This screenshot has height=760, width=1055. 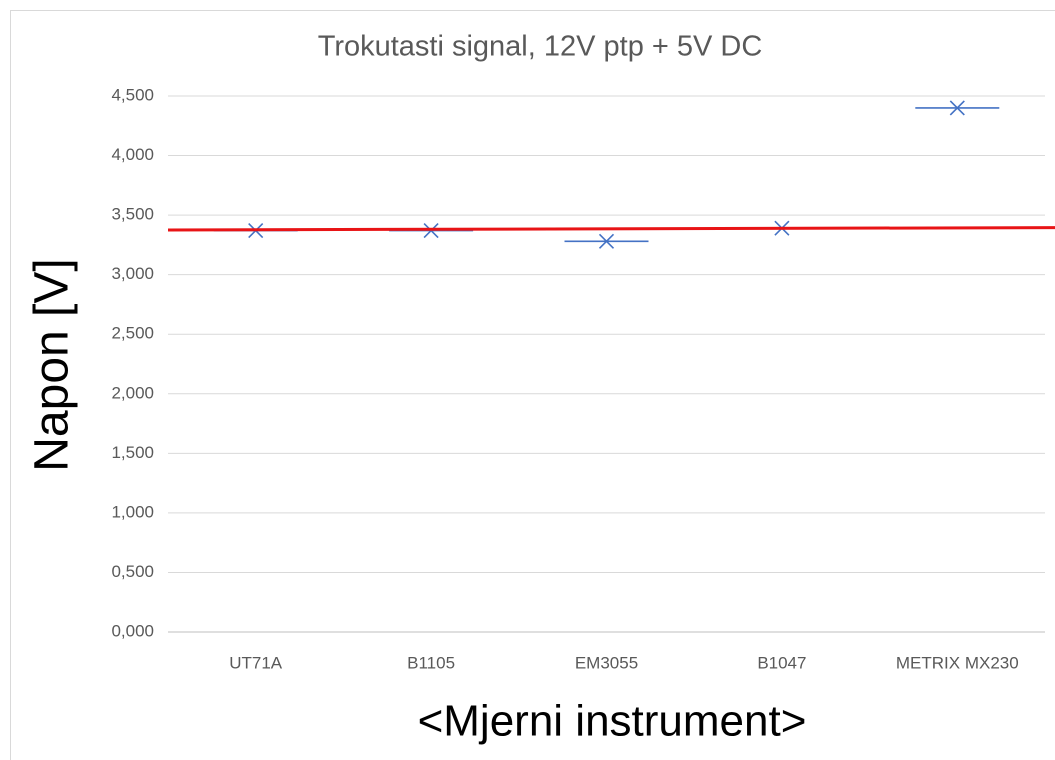 What do you see at coordinates (606, 662) in the screenshot?
I see `x-tick-label: EM3055` at bounding box center [606, 662].